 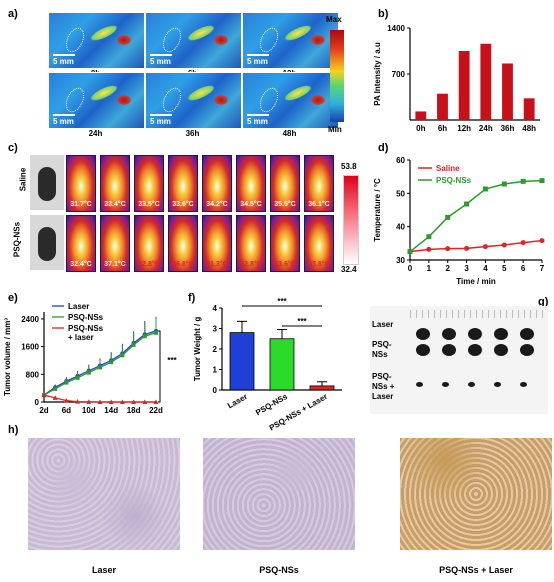 What do you see at coordinates (149, 183) in the screenshot?
I see `thermal-image: 33.5°C` at bounding box center [149, 183].